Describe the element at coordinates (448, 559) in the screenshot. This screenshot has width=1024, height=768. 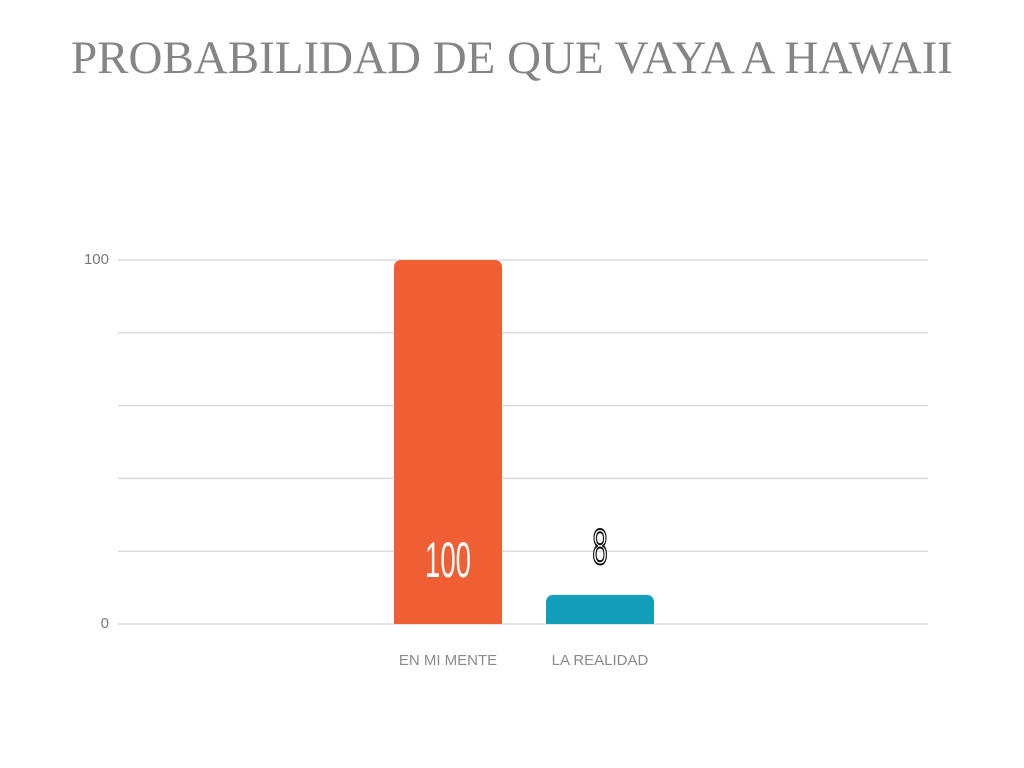
I see `value-label: 100` at that location.